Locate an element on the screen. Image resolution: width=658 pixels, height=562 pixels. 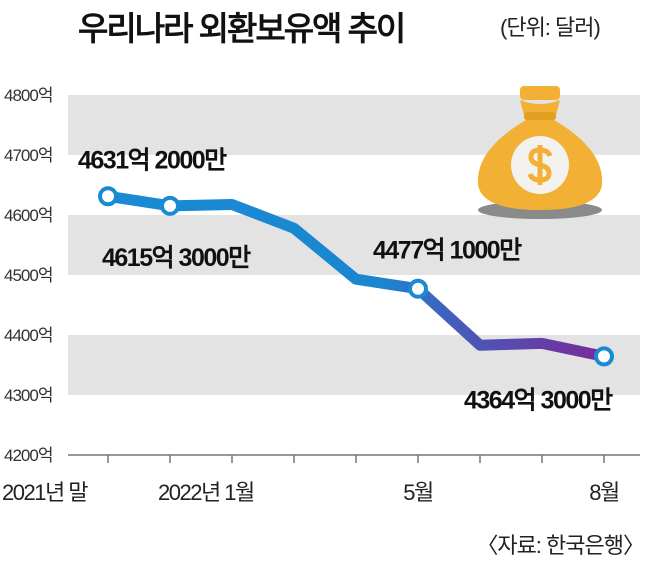
y-tick-label: 4400억 is located at coordinates (28, 335).